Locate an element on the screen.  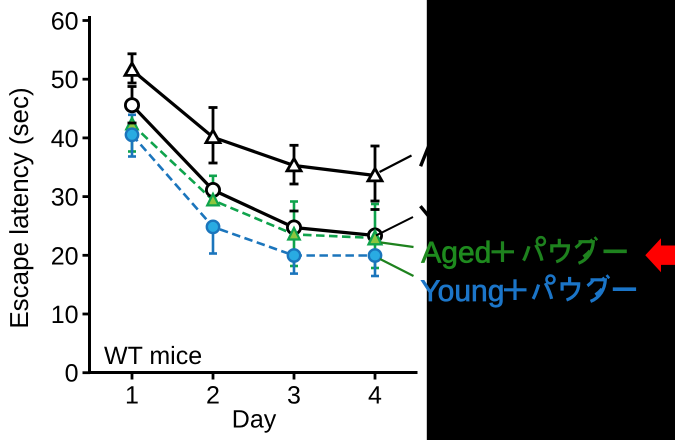
svg-text: 20 is located at coordinates (65, 256).